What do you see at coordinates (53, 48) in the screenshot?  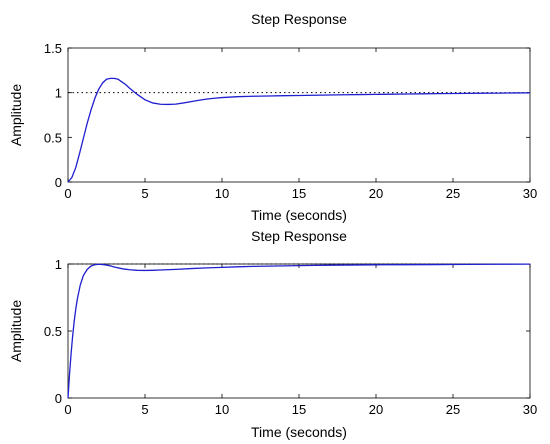 I see `y-tick-label: 1.5` at bounding box center [53, 48].